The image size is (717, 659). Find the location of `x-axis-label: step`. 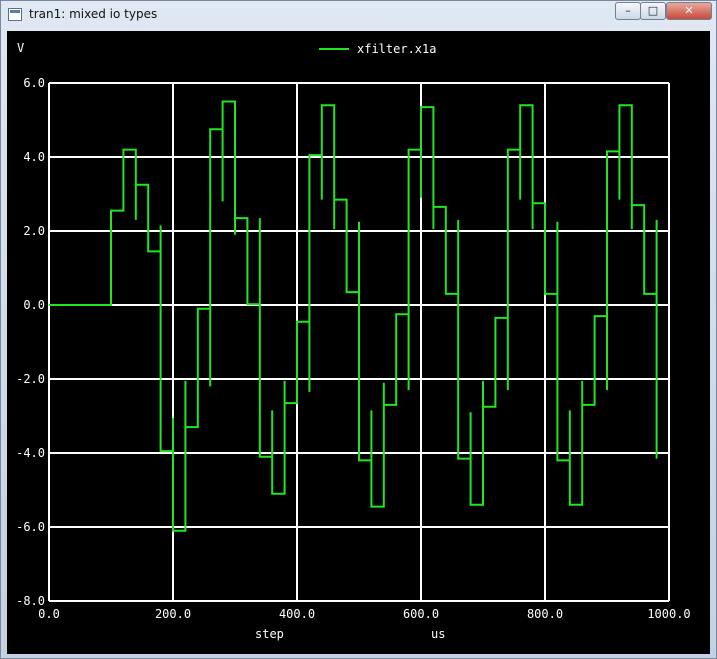

x-axis-label: step is located at coordinates (269, 634).